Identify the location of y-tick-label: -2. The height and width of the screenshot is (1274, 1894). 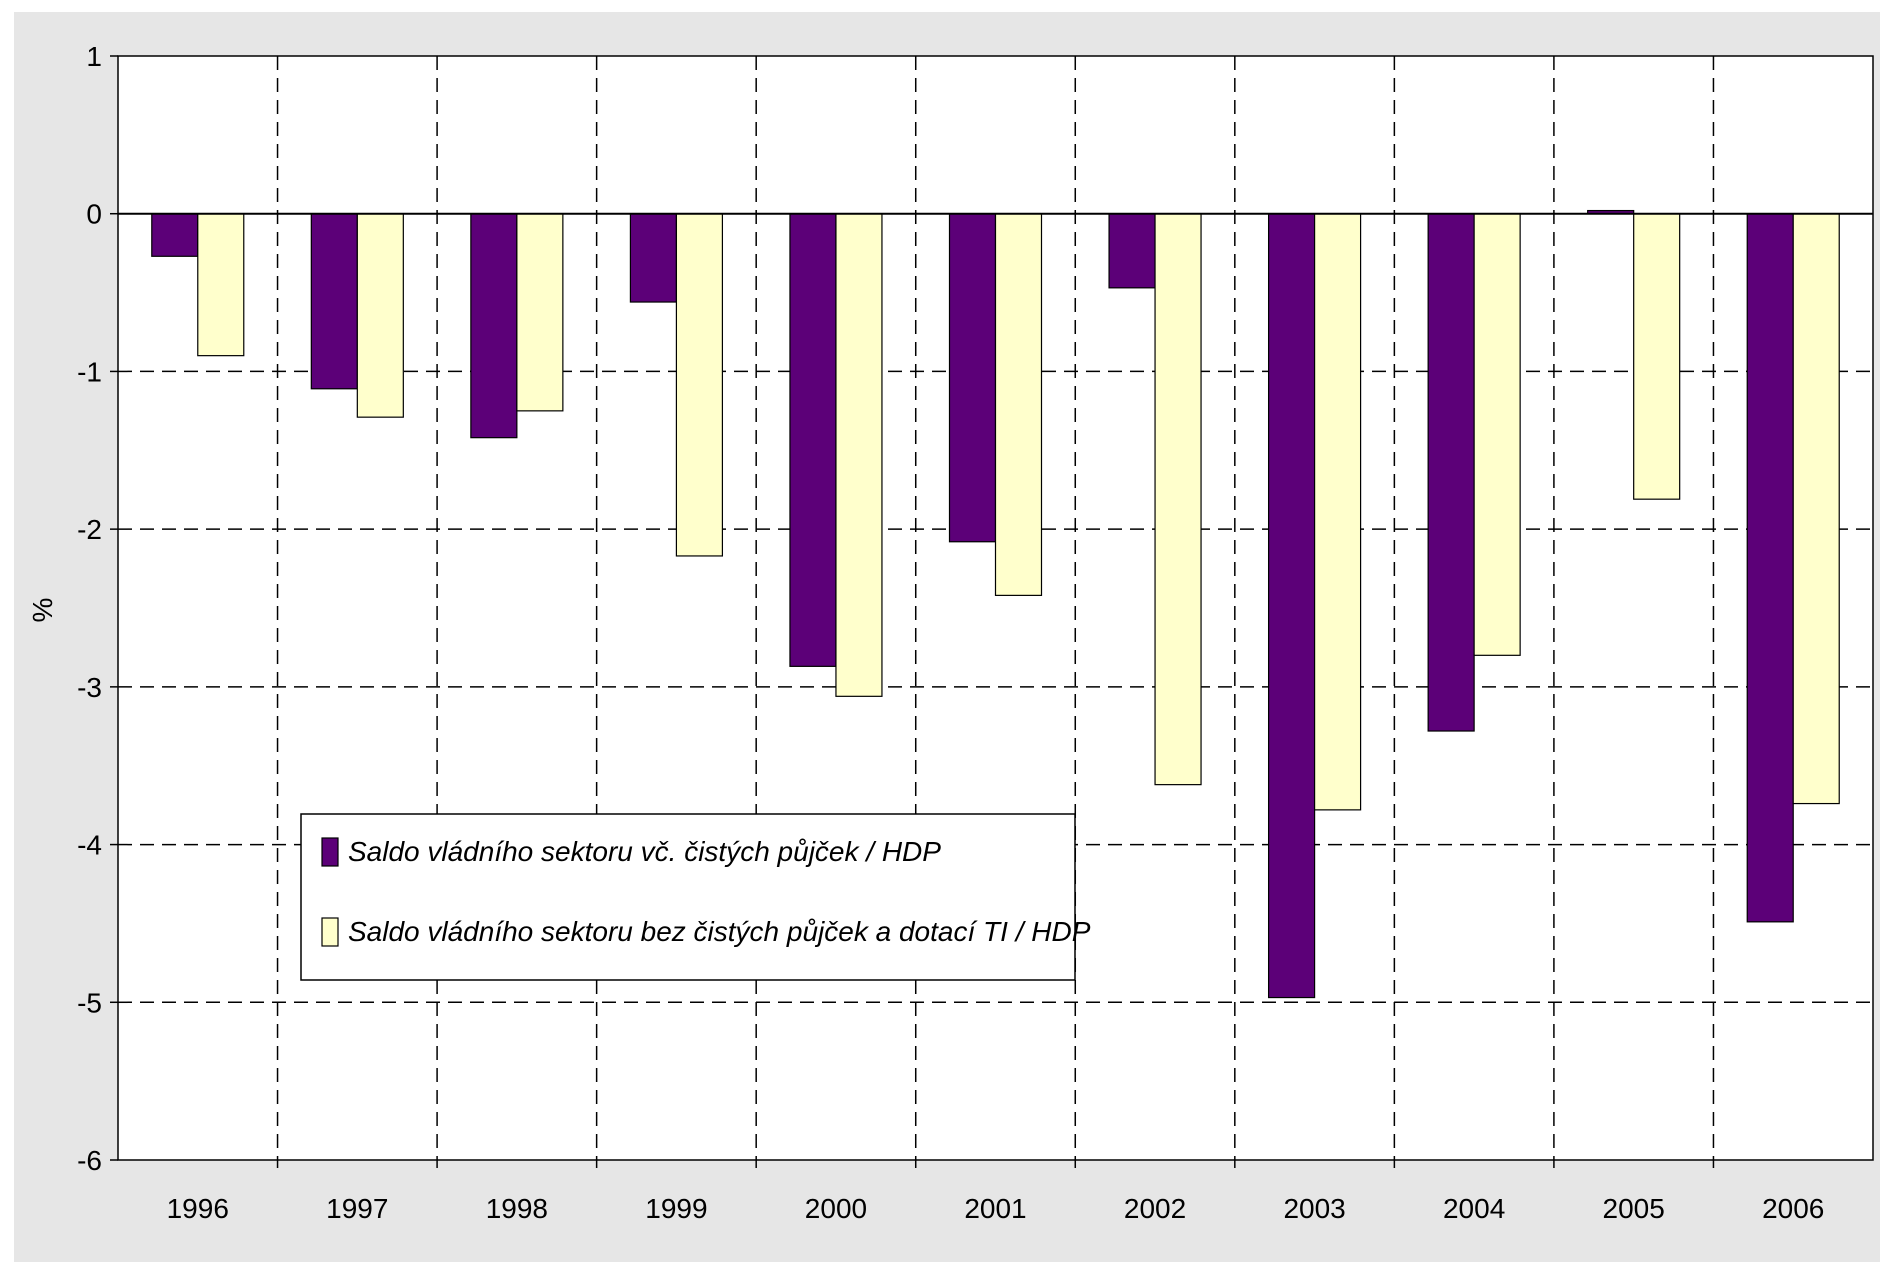
(89, 529).